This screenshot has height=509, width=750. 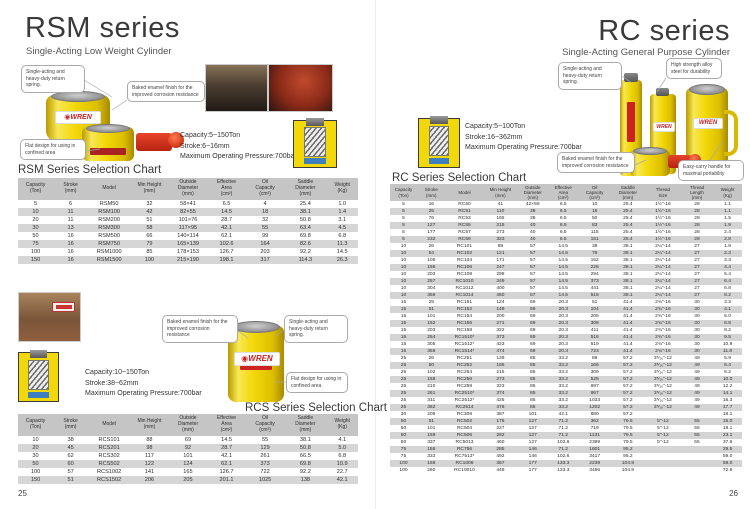 I want to click on spec-stroke: Stroke:6~16mm, so click(x=205, y=146).